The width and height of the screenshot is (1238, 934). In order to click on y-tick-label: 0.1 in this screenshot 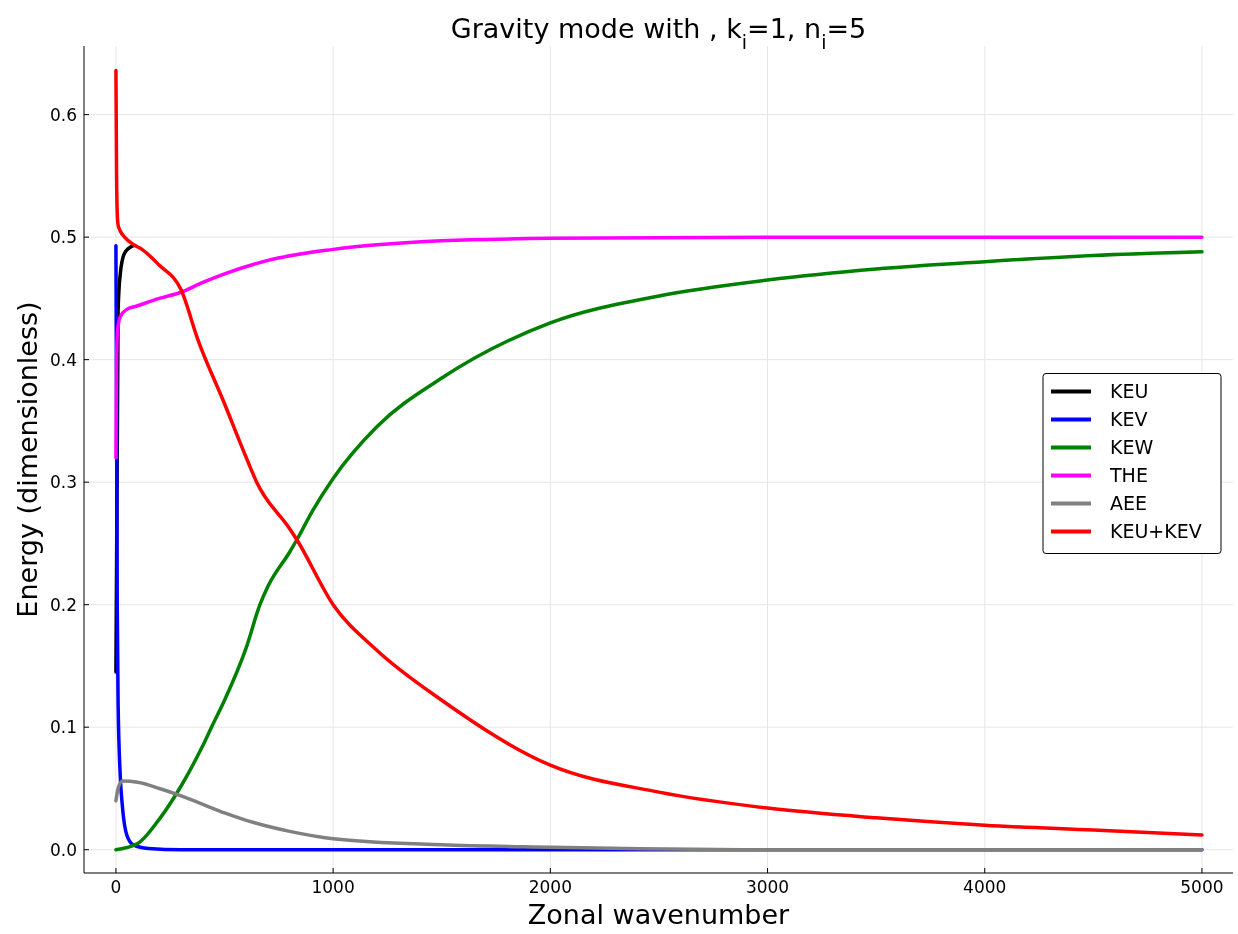, I will do `click(63, 727)`.